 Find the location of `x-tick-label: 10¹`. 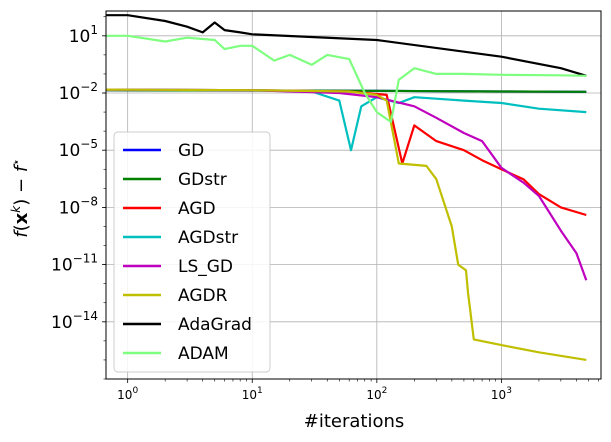

x-tick-label: 10¹ is located at coordinates (252, 394).